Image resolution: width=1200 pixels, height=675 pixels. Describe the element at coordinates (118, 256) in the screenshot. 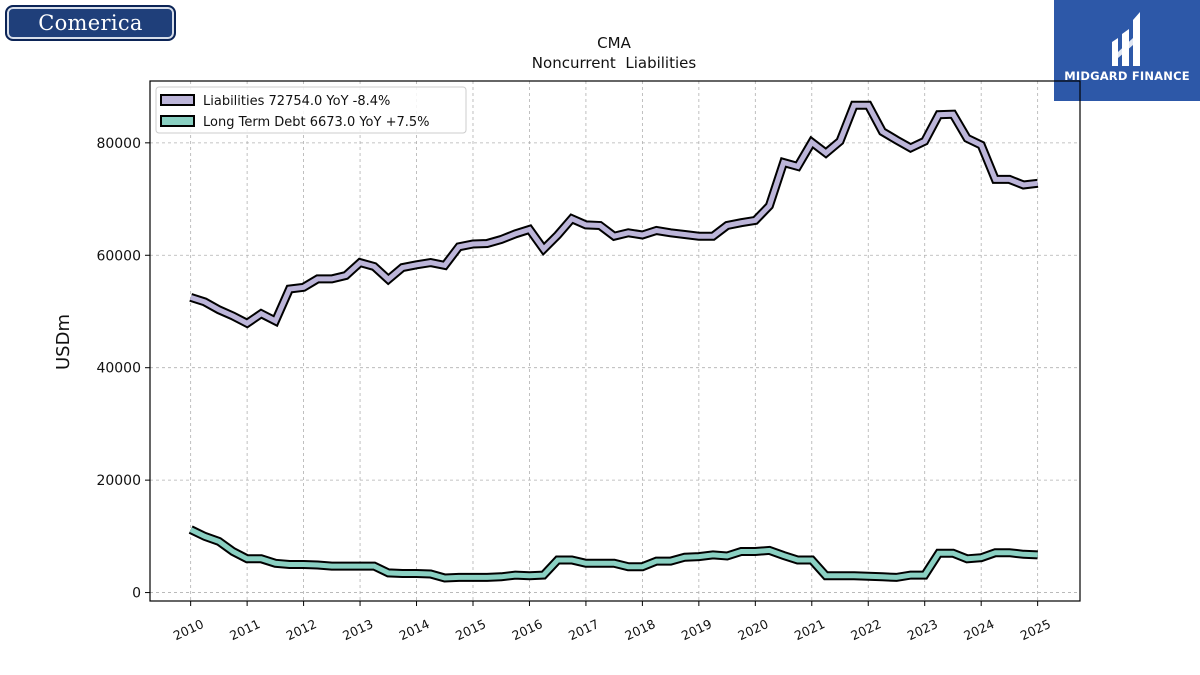

I see `y-tick-label: 60000` at that location.